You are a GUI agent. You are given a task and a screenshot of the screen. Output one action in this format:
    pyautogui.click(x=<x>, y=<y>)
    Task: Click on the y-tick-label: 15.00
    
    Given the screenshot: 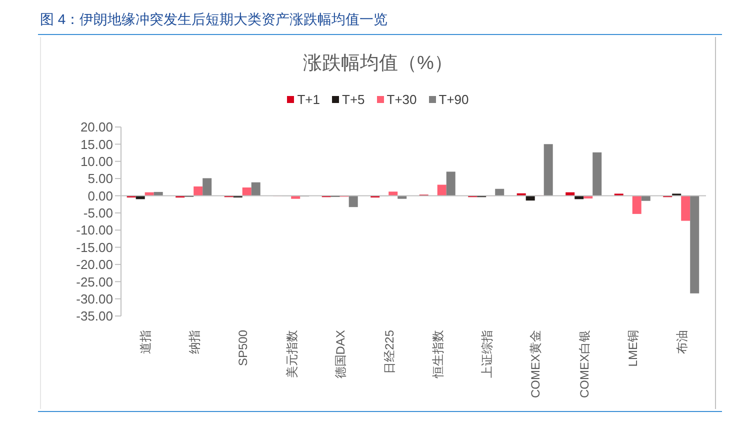 What is the action you would take?
    pyautogui.click(x=96, y=144)
    